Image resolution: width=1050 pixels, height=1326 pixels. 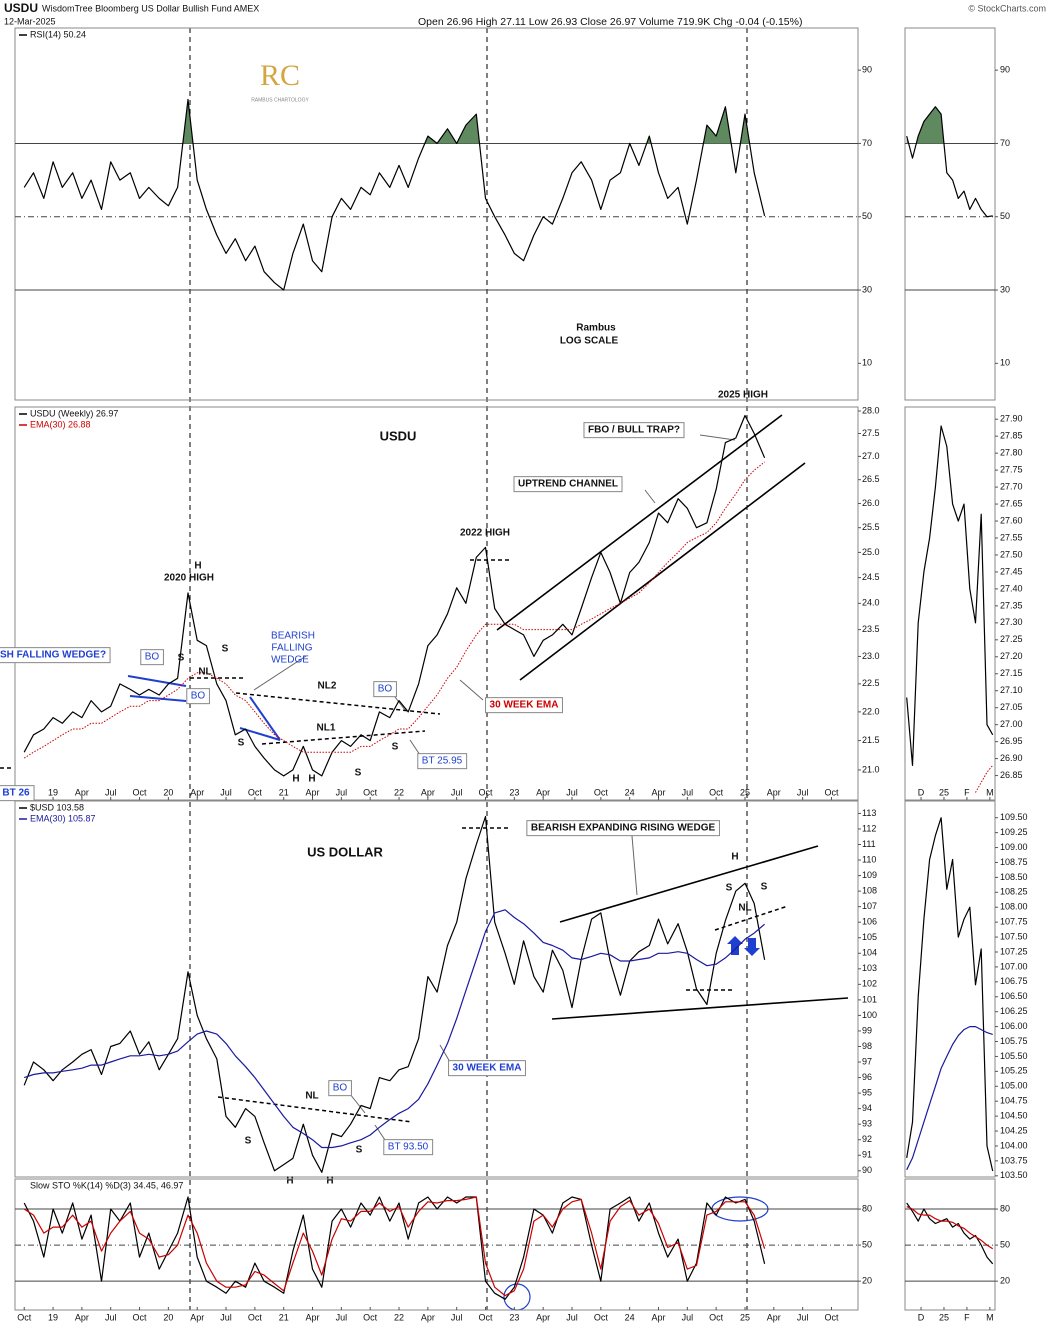 I want to click on annotation: NL1, so click(x=326, y=728).